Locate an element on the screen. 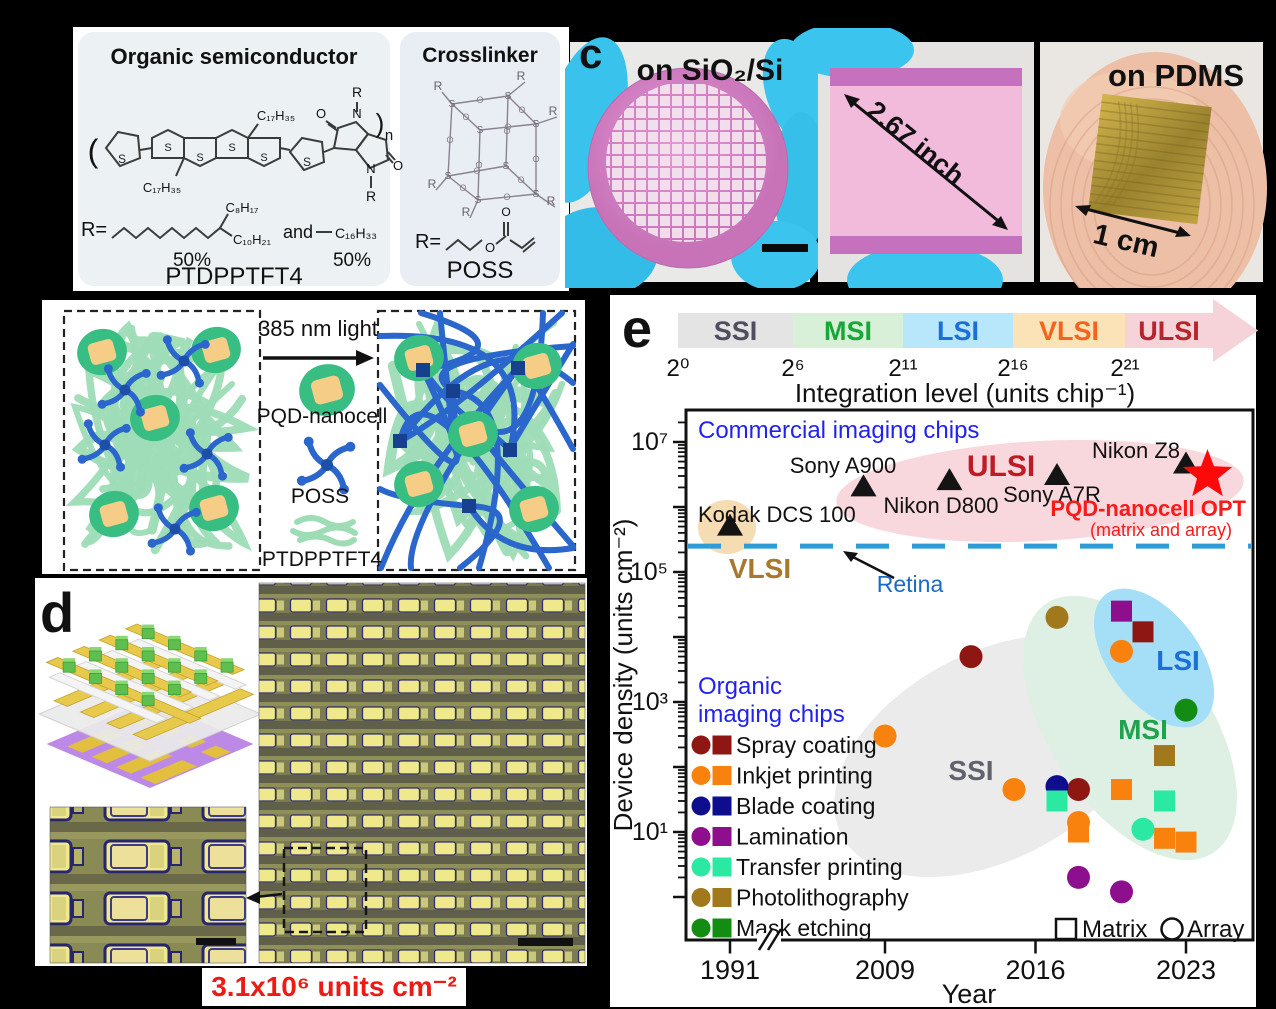 This screenshot has width=1276, height=1009. panel-c-photos: on SiO₂/Si c 2.67 inch on PDMS 1 cm is located at coordinates (920, 158).